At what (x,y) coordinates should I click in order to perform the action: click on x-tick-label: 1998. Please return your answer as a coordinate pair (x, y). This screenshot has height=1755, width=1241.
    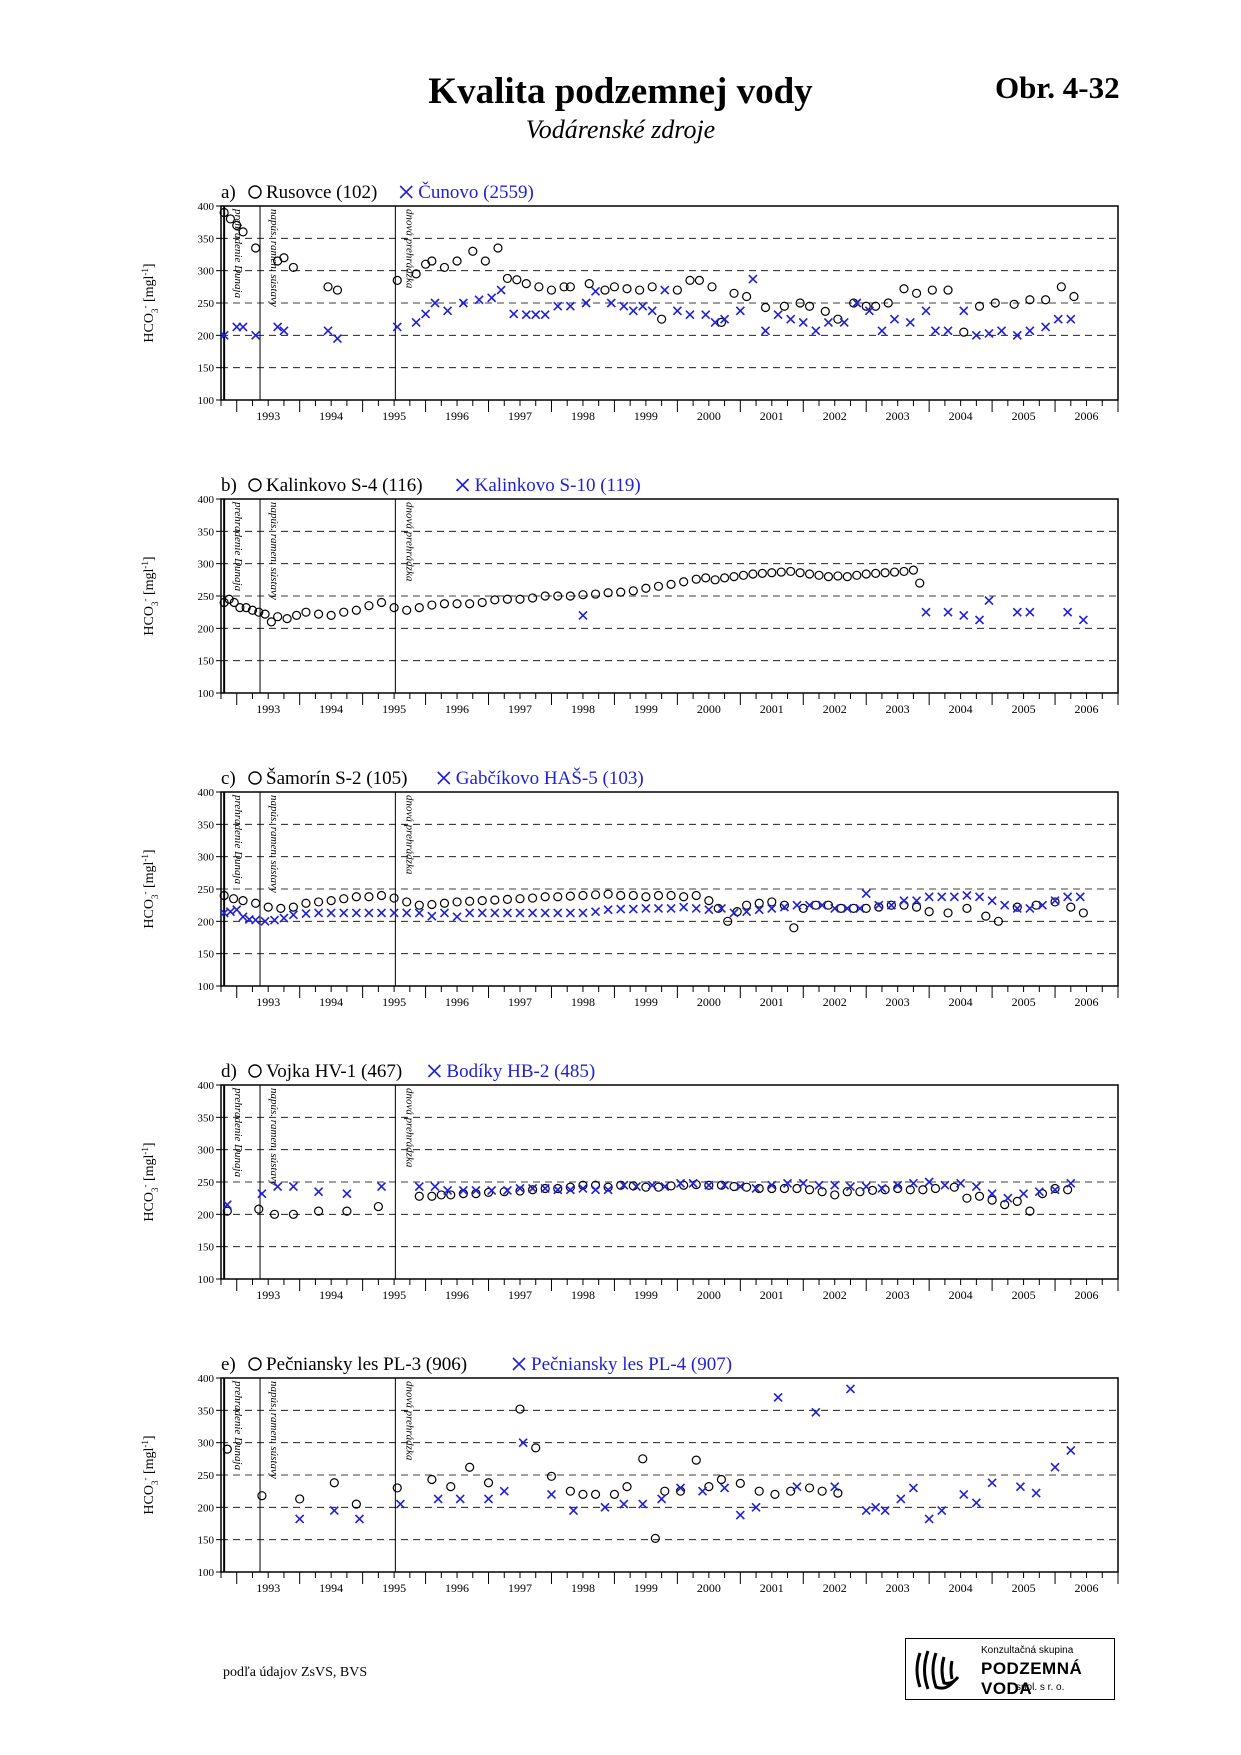
    Looking at the image, I should click on (583, 1295).